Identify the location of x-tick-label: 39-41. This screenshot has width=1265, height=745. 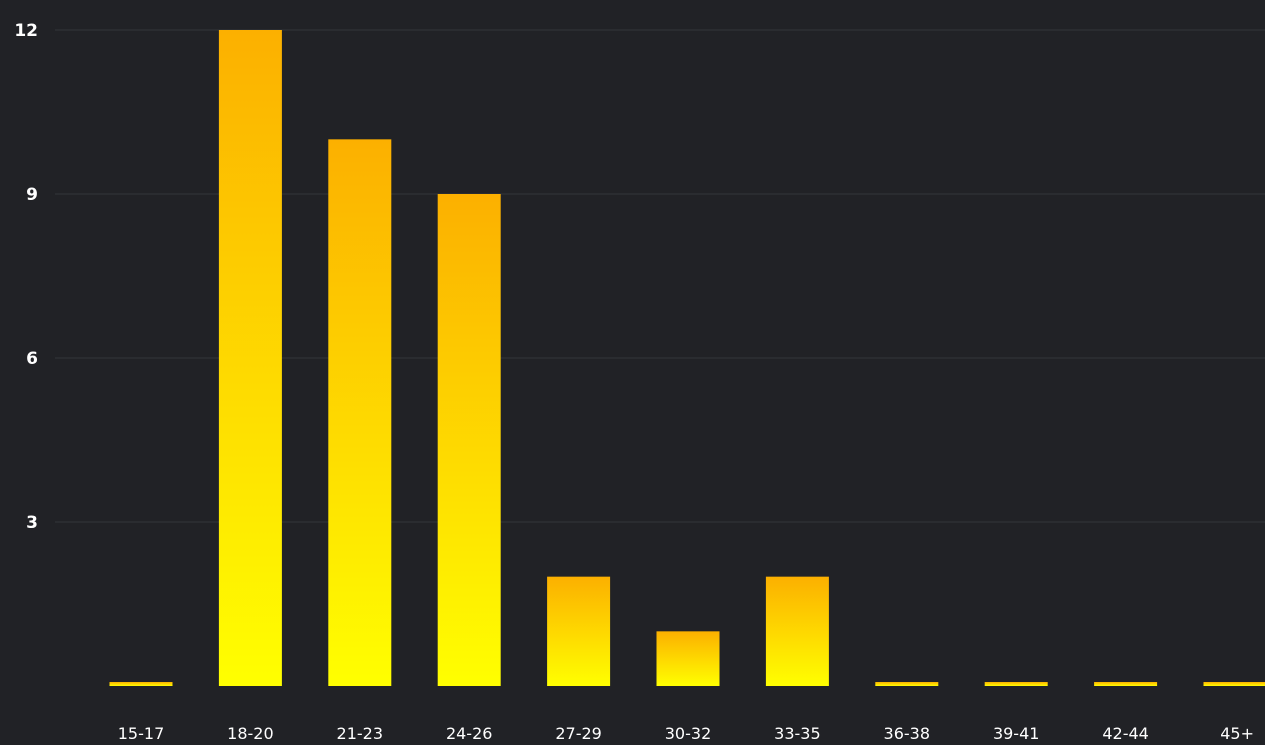
(1016, 733).